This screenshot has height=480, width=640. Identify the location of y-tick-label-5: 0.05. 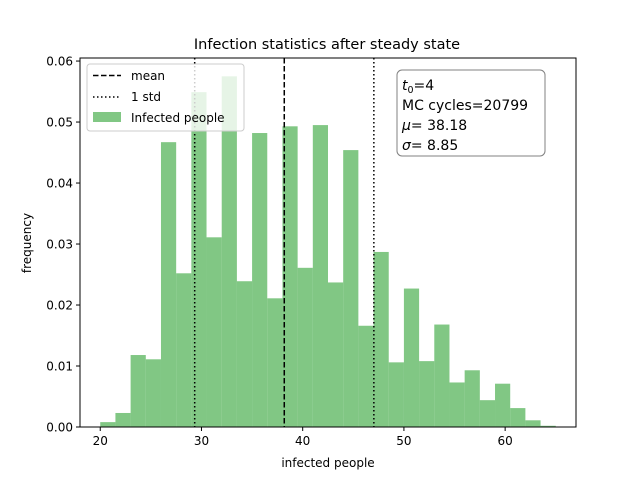
(59, 123).